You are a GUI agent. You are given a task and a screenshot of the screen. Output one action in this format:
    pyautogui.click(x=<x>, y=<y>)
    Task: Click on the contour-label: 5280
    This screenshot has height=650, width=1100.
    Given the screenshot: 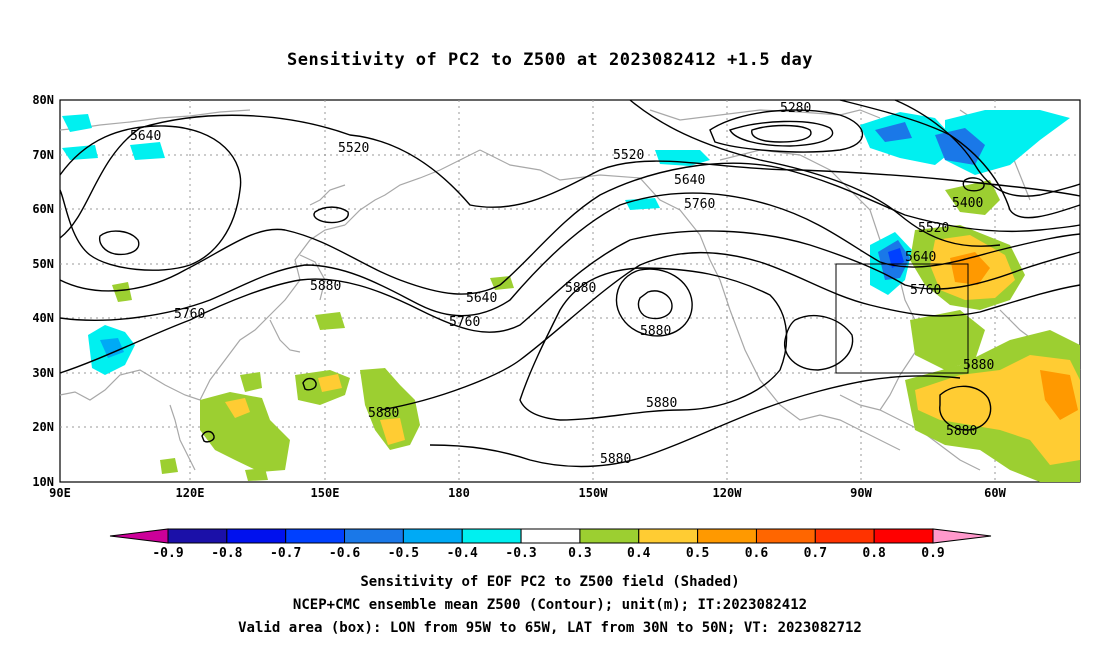 What is the action you would take?
    pyautogui.click(x=795, y=108)
    